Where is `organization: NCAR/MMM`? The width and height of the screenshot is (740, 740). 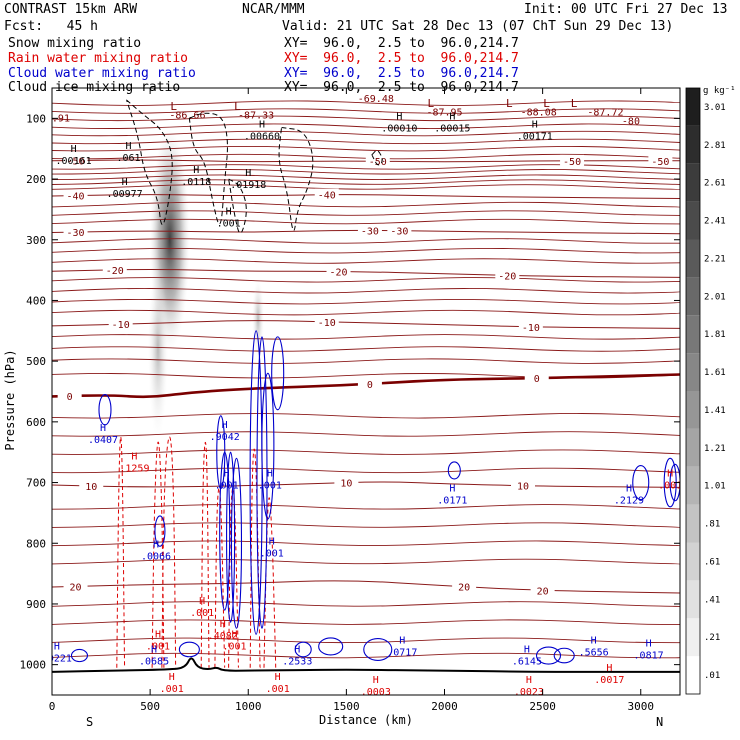 organization: NCAR/MMM is located at coordinates (273, 9).